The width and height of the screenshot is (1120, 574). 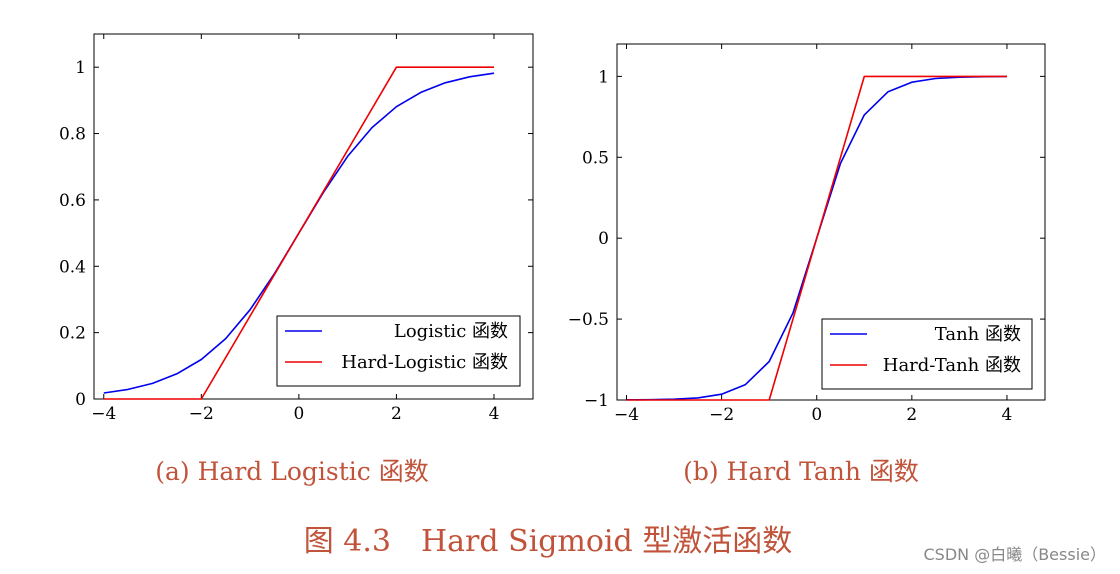 What do you see at coordinates (1015, 554) in the screenshot?
I see `watermark: CSDN @白曦（Bessie）` at bounding box center [1015, 554].